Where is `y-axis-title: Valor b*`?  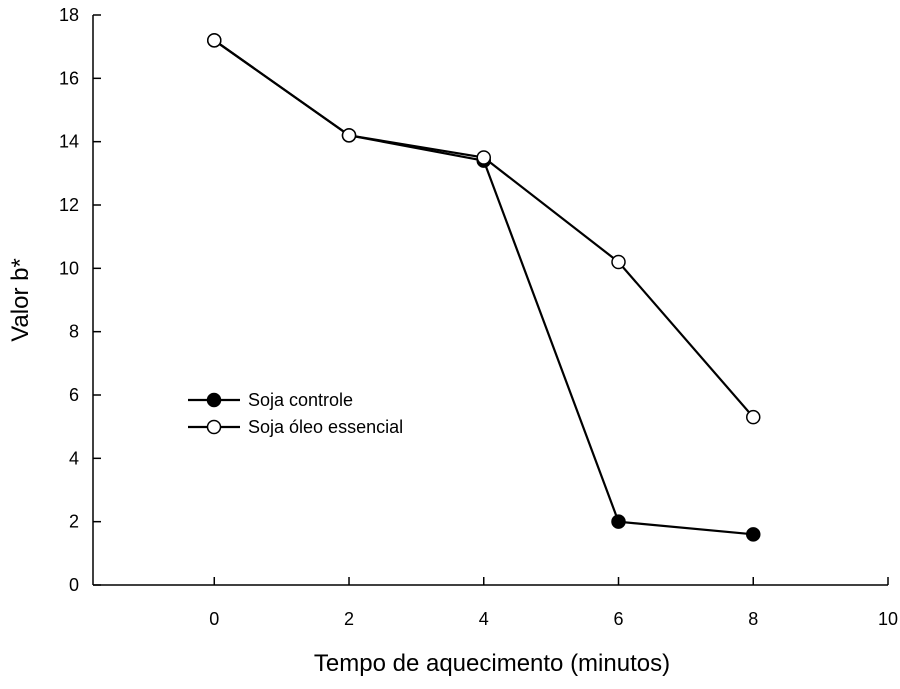 y-axis-title: Valor b* is located at coordinates (20, 300).